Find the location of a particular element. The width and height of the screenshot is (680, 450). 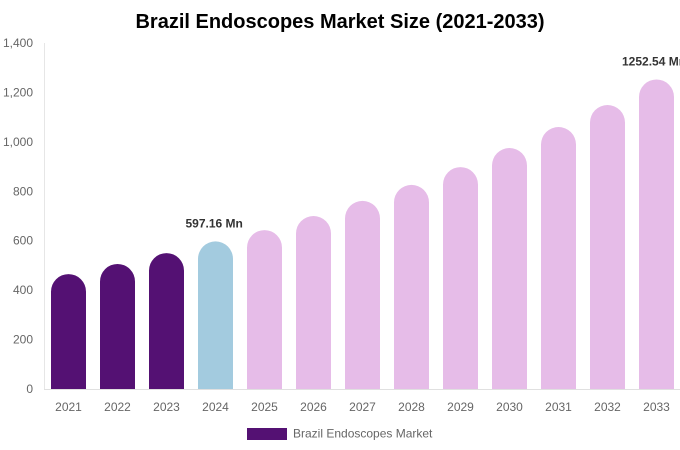

data-label-2033: 1252.54 Mn is located at coordinates (651, 61).